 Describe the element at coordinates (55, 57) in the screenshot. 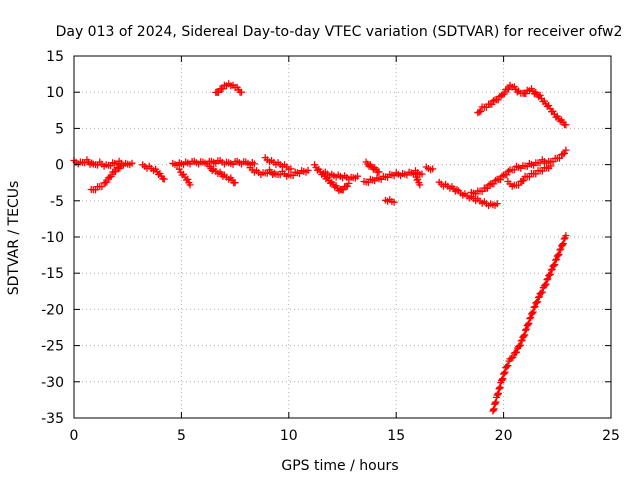

I see `y-tick-label: 15` at that location.